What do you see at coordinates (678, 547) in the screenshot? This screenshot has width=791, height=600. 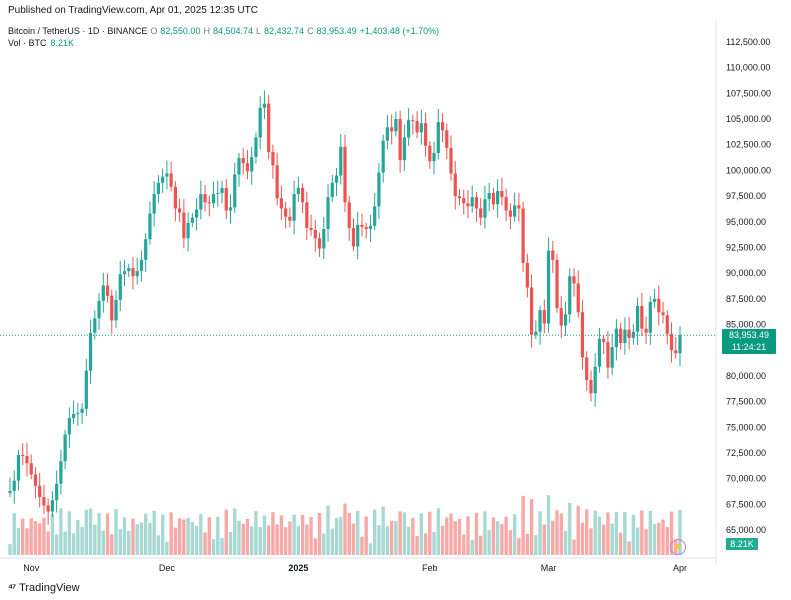 I see `lightning-icon: ⚡` at bounding box center [678, 547].